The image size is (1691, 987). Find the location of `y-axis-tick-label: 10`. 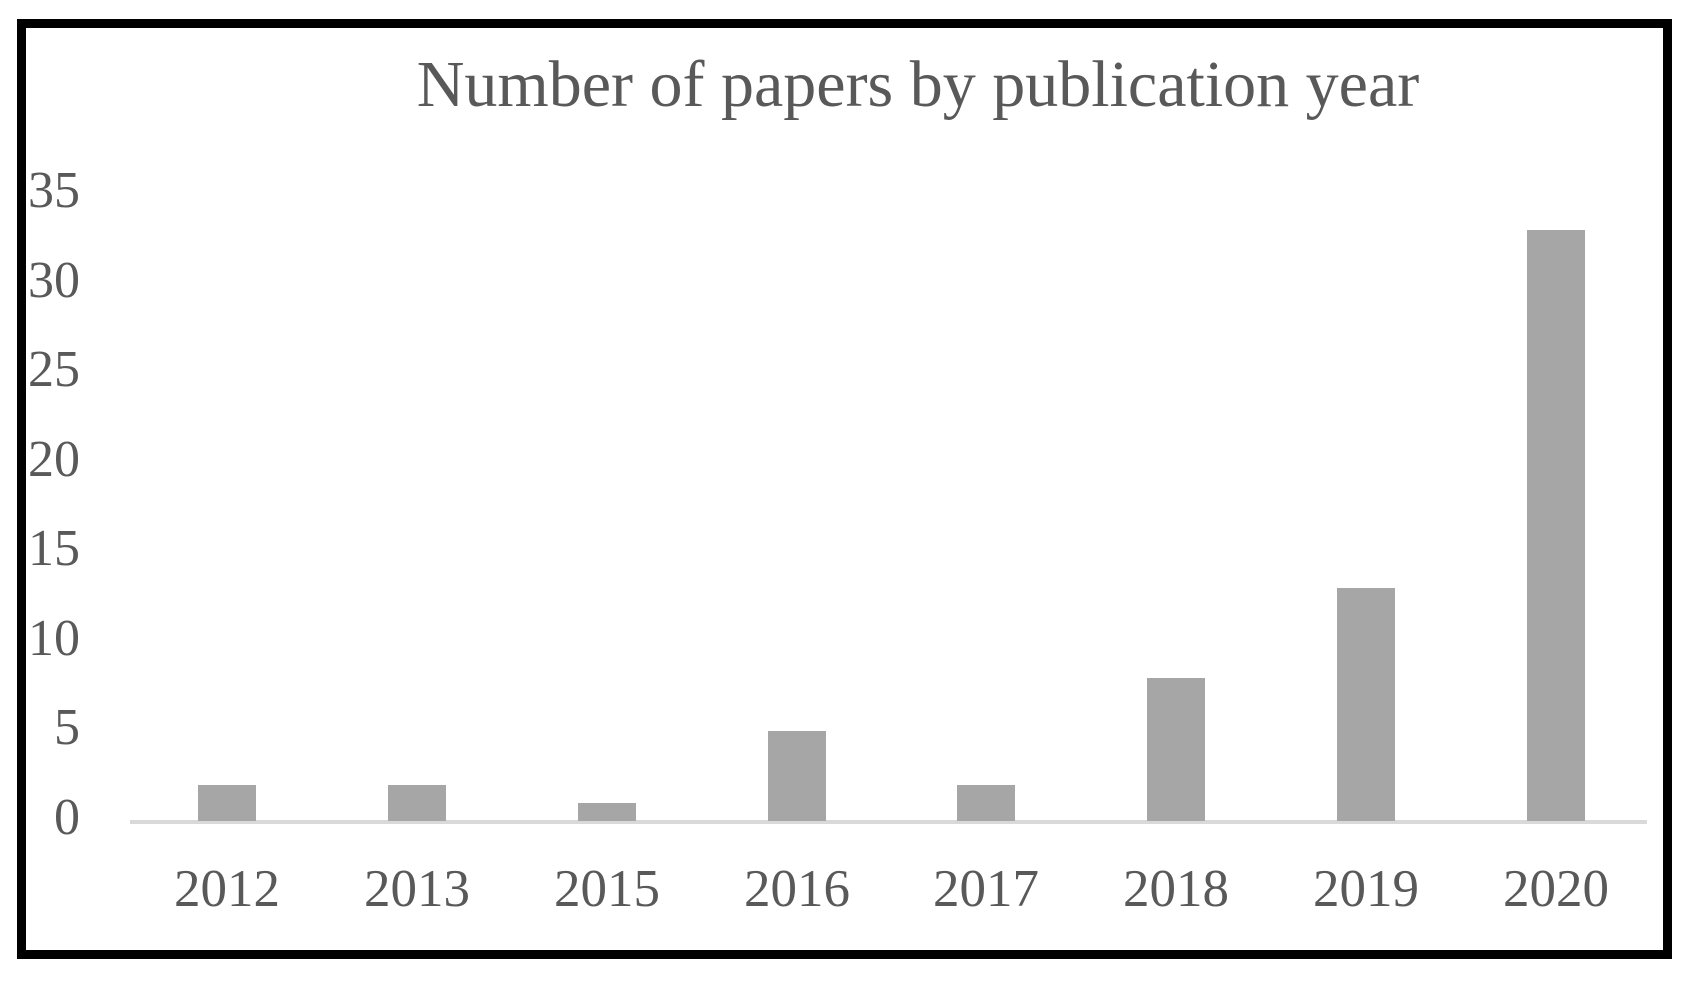

y-axis-tick-label: 10 is located at coordinates (54, 638).